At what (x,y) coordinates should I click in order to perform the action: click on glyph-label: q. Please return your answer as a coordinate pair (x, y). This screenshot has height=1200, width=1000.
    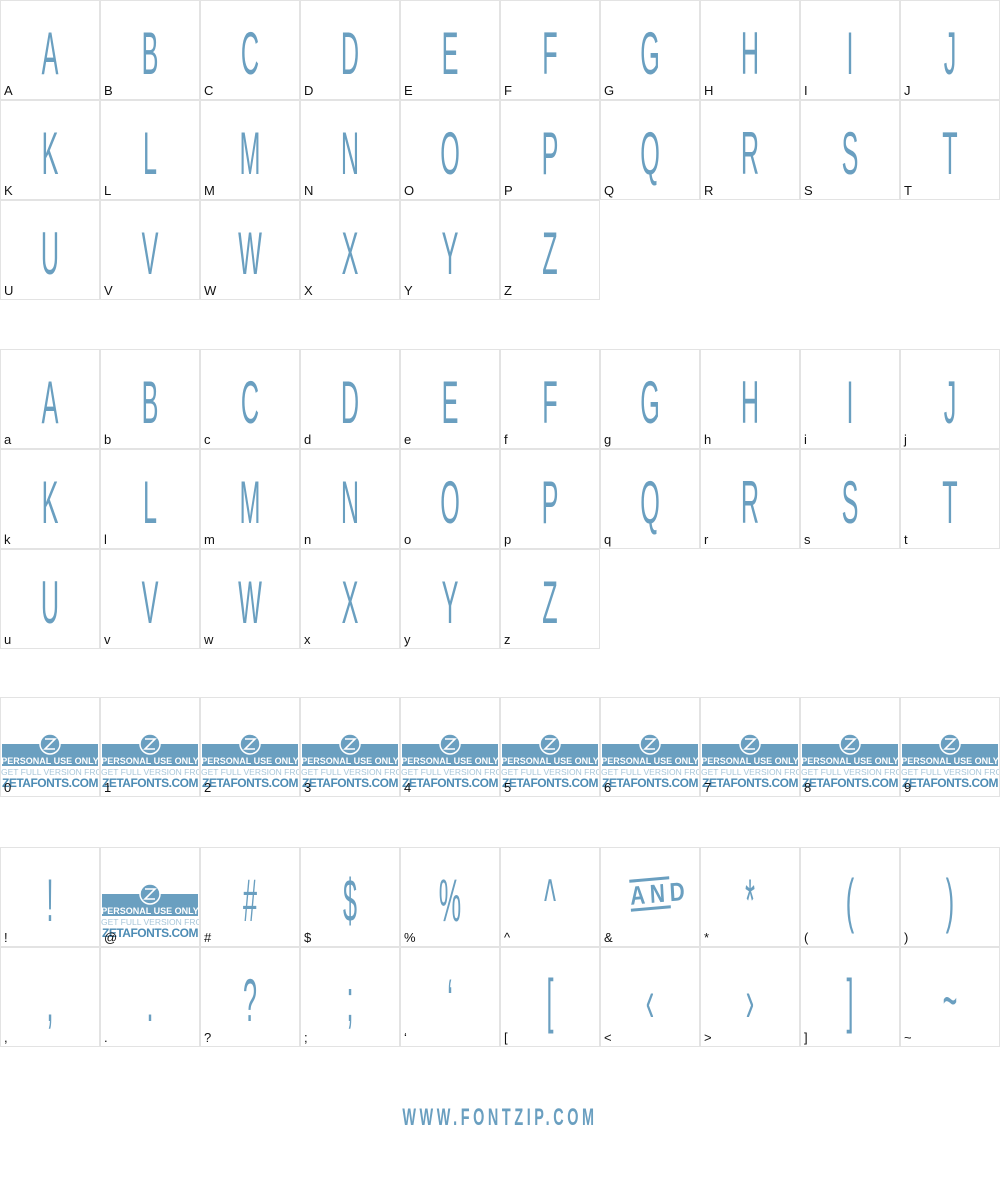
    Looking at the image, I should click on (608, 539).